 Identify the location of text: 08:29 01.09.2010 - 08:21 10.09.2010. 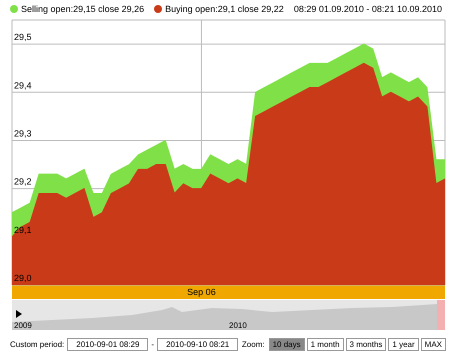
(368, 9).